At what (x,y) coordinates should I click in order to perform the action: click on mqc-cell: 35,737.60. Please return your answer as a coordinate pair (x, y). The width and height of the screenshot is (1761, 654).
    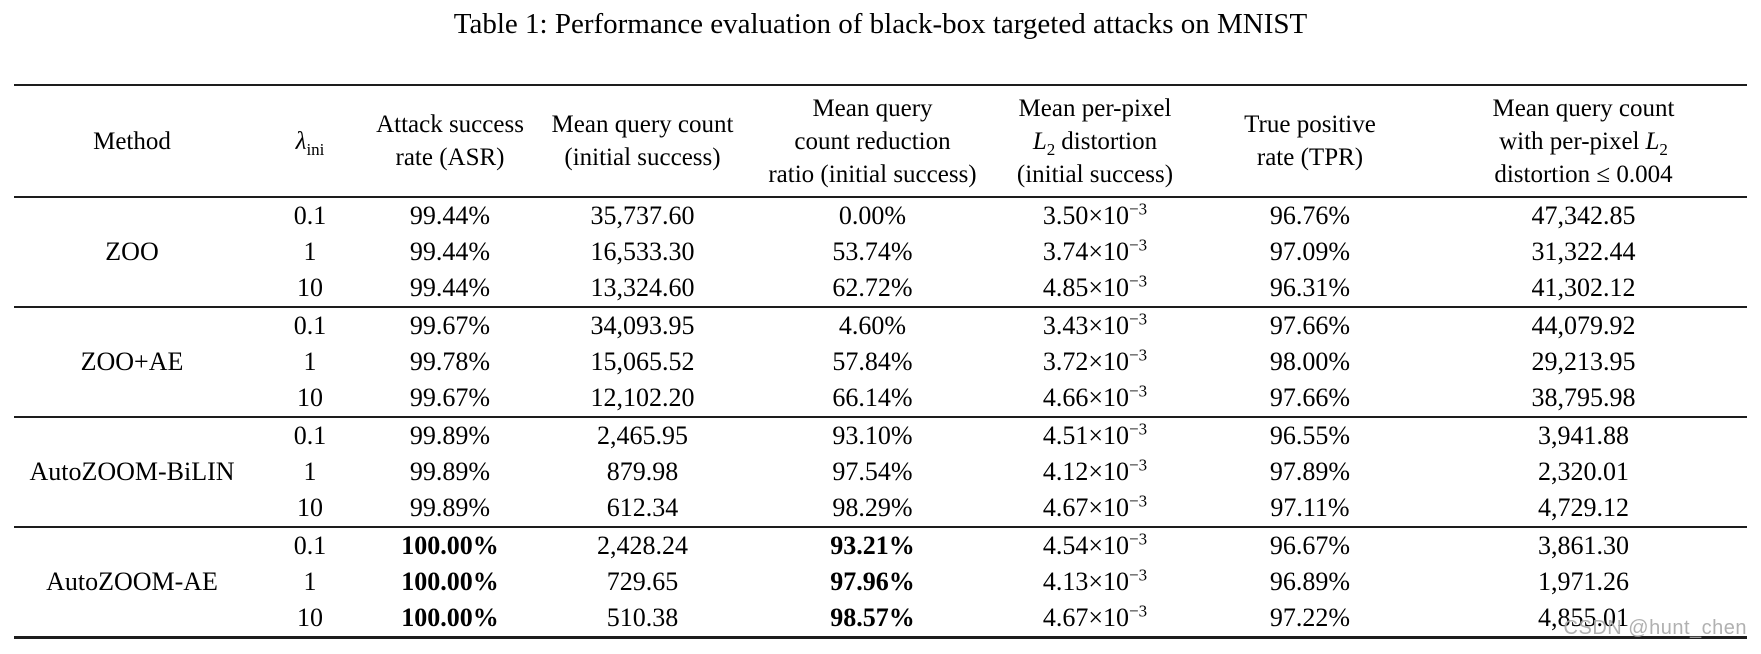
    Looking at the image, I should click on (642, 215).